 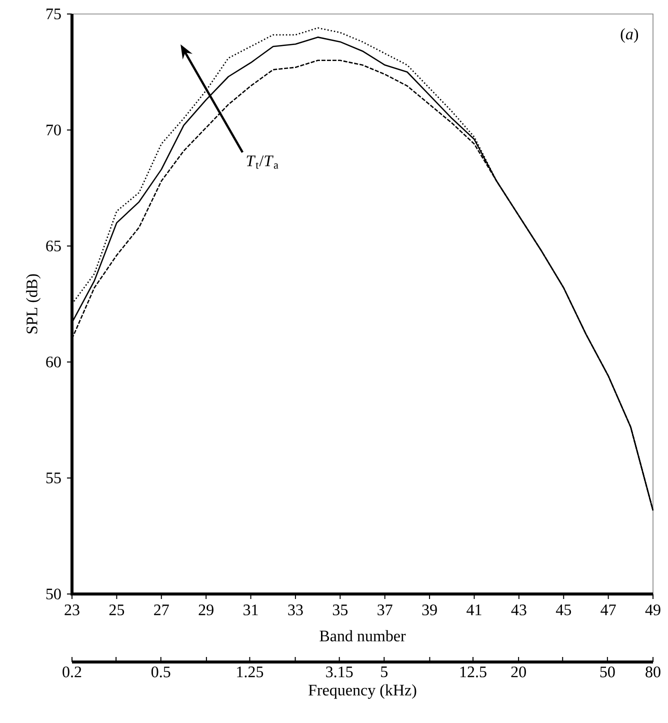 What do you see at coordinates (53, 594) in the screenshot?
I see `y-tick-label: 50` at bounding box center [53, 594].